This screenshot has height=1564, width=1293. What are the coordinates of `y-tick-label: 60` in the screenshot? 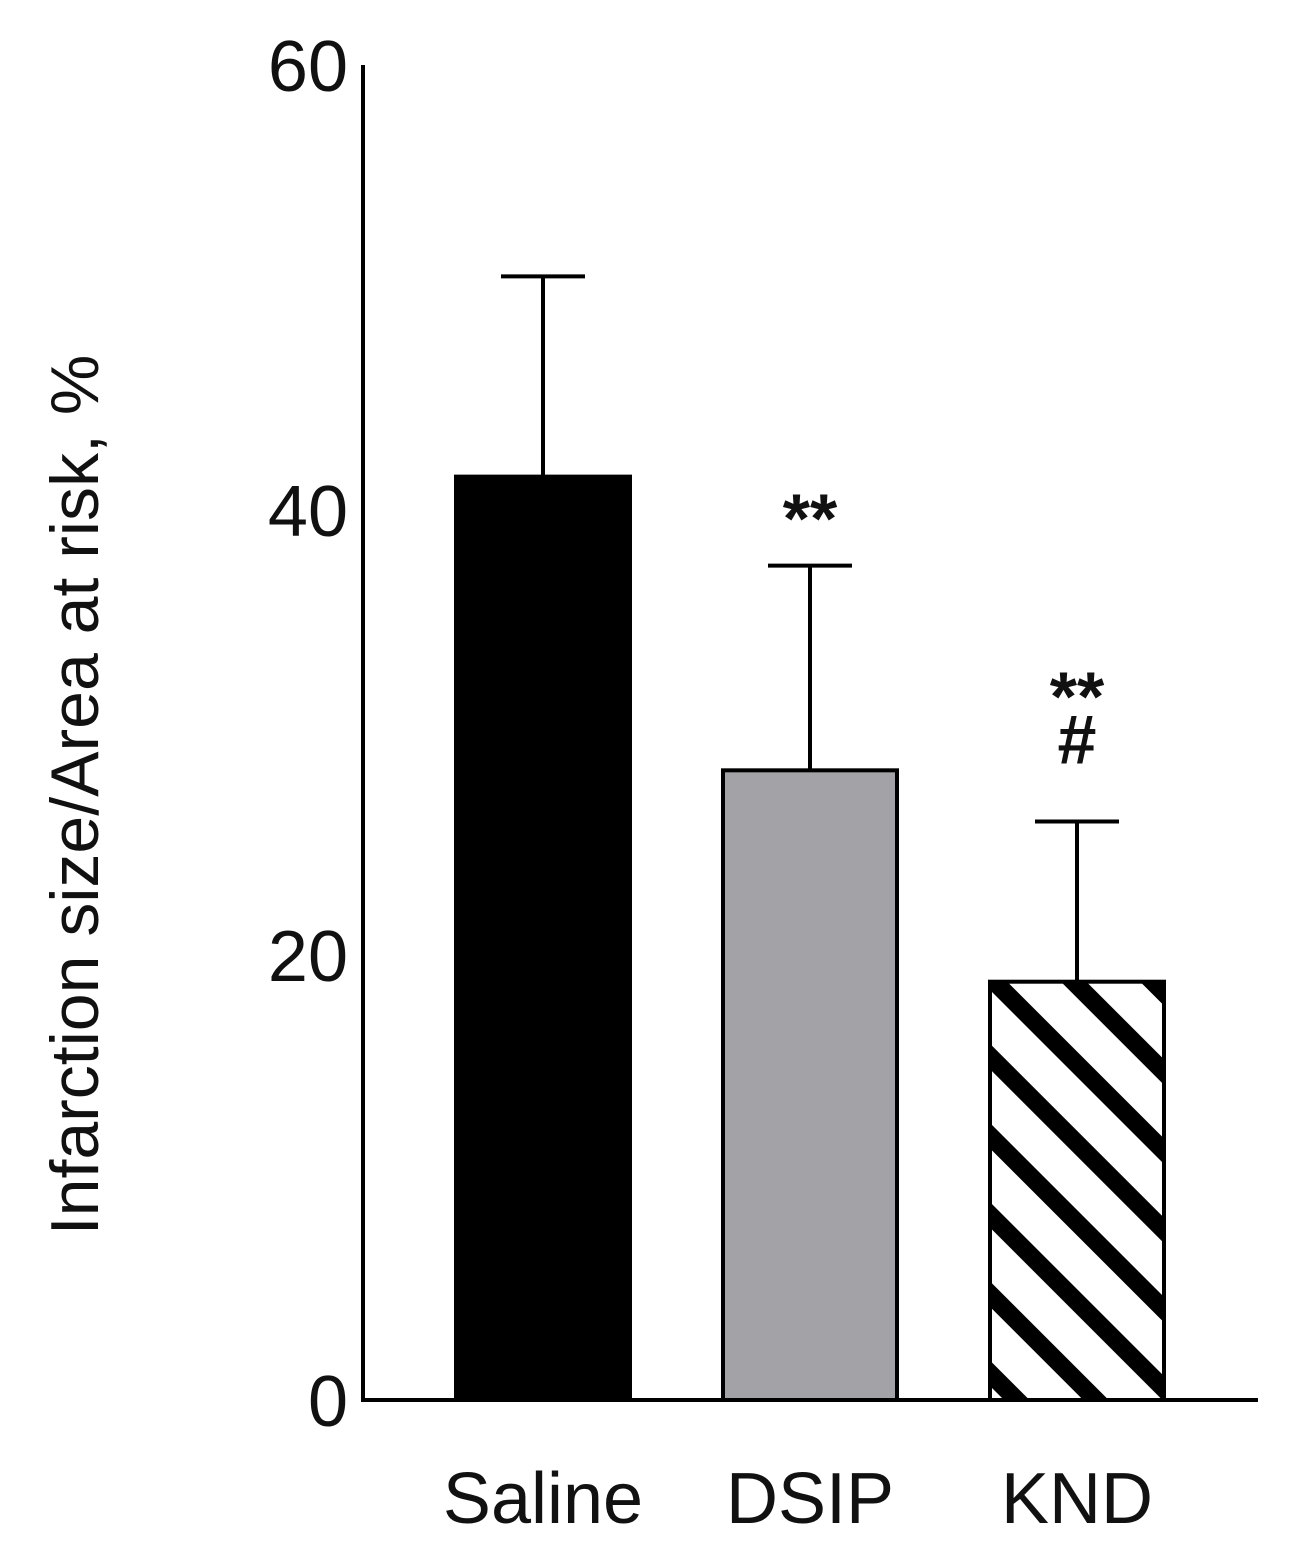 It's located at (308, 67).